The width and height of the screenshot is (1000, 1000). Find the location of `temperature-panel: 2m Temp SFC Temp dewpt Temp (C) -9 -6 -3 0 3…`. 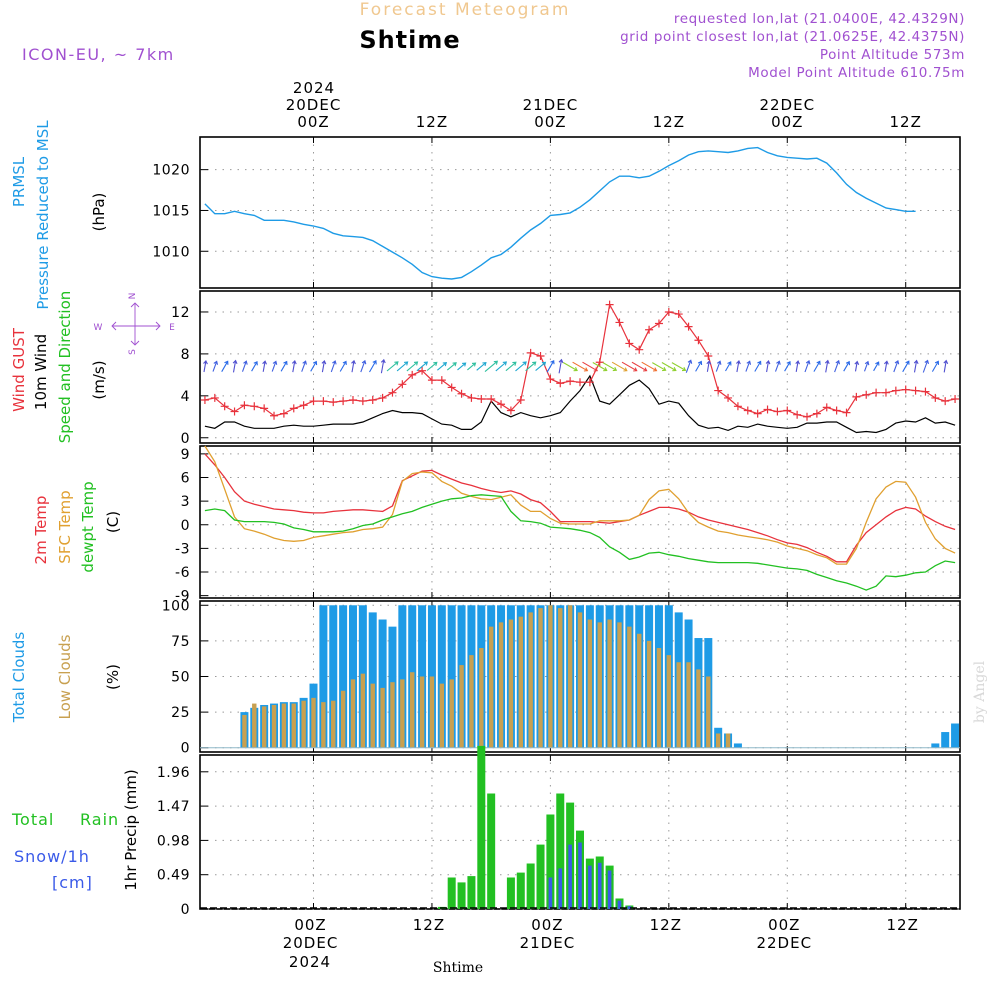

temperature-panel: 2m Temp SFC Temp dewpt Temp (C) -9 -6 -3 0 3… is located at coordinates (496, 525).